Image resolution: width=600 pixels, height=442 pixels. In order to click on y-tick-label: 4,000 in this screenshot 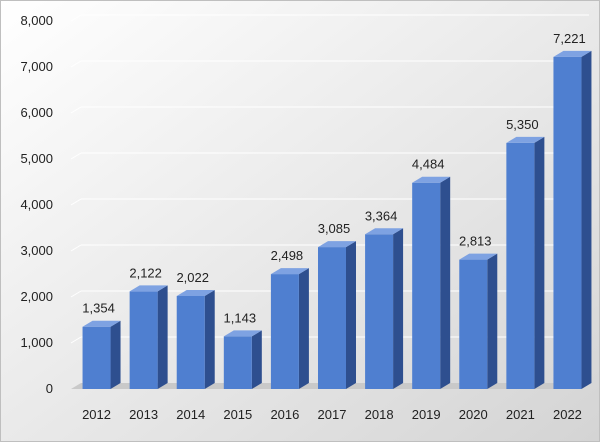, I will do `click(36, 204)`.